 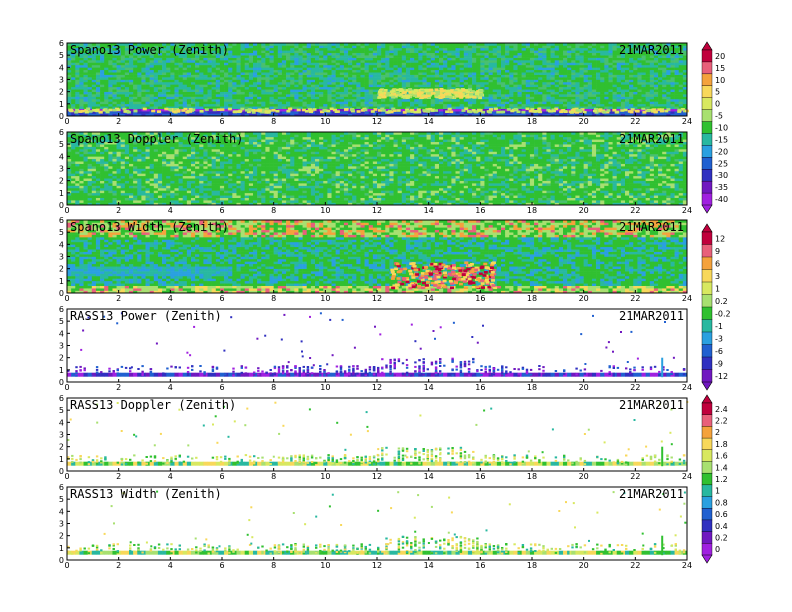 I want to click on colorbar-label: -0.2, so click(x=723, y=313).